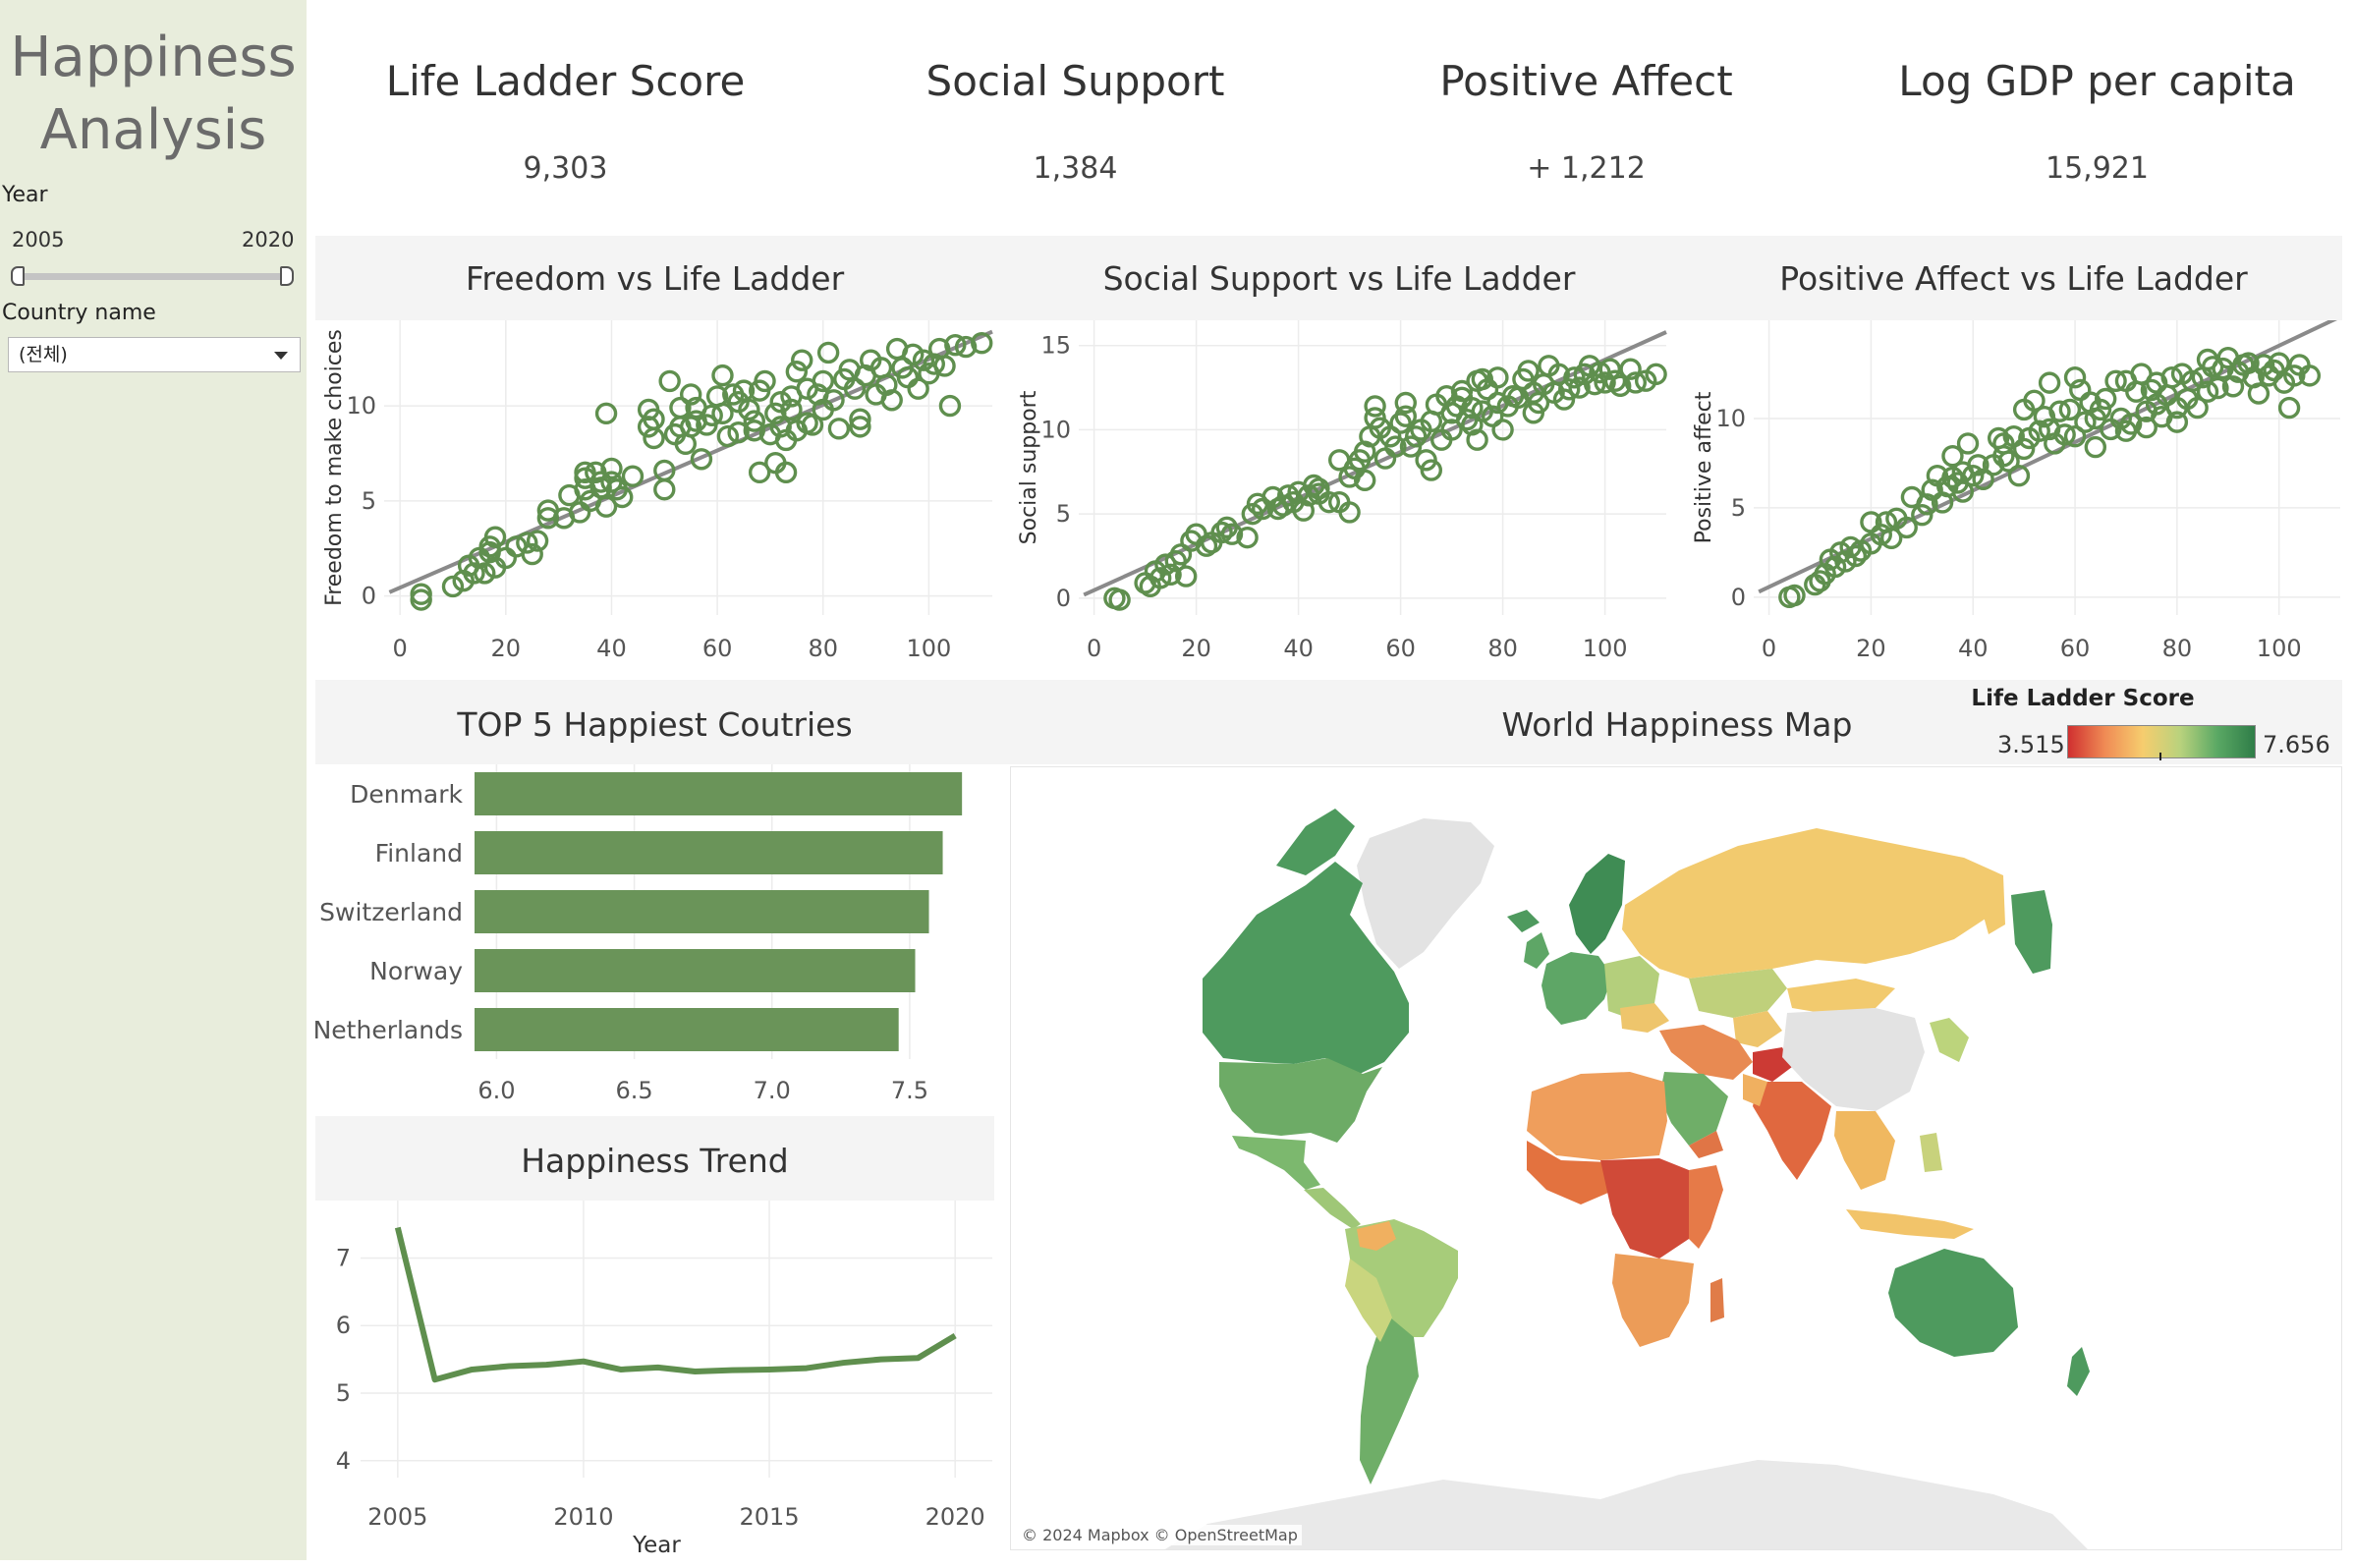 This screenshot has height=1568, width=2354. I want to click on map-region-west-africa, so click(1571, 1172).